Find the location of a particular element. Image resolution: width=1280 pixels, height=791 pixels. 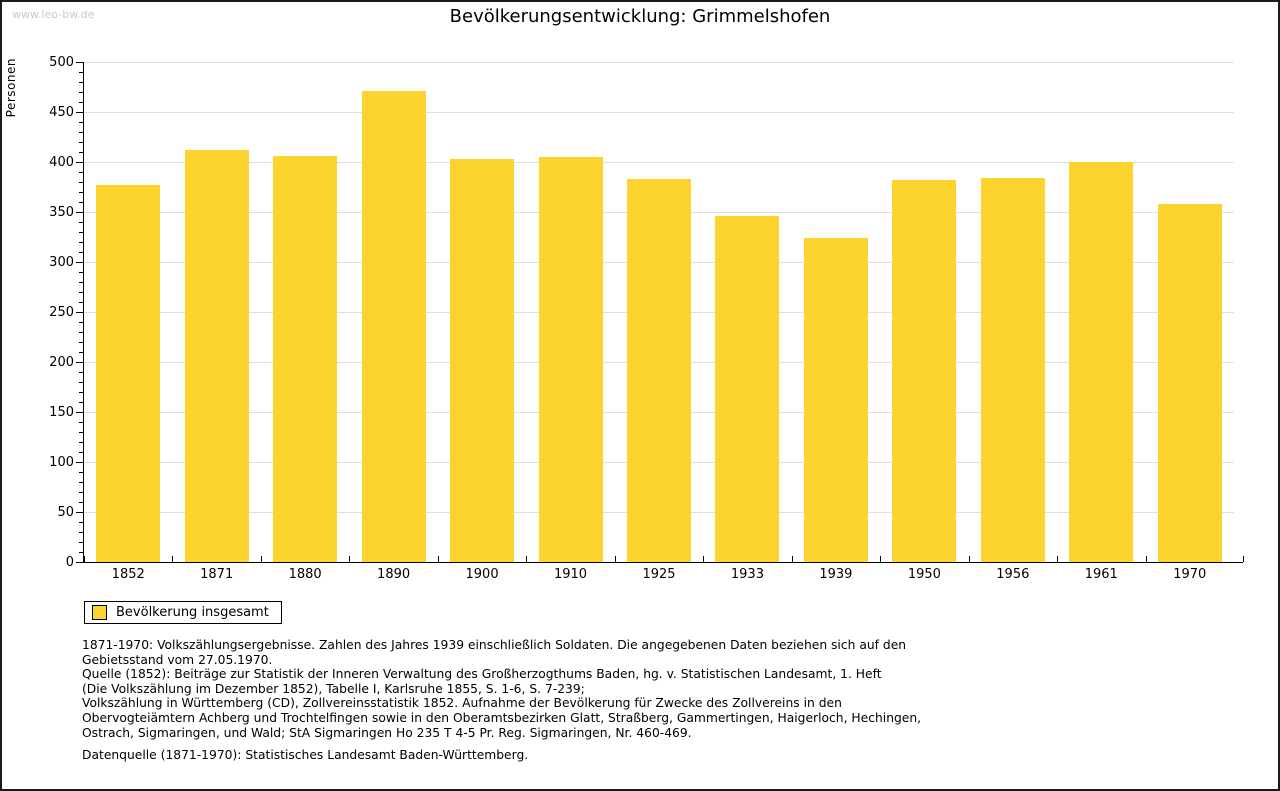

bar-1933 is located at coordinates (747, 389).